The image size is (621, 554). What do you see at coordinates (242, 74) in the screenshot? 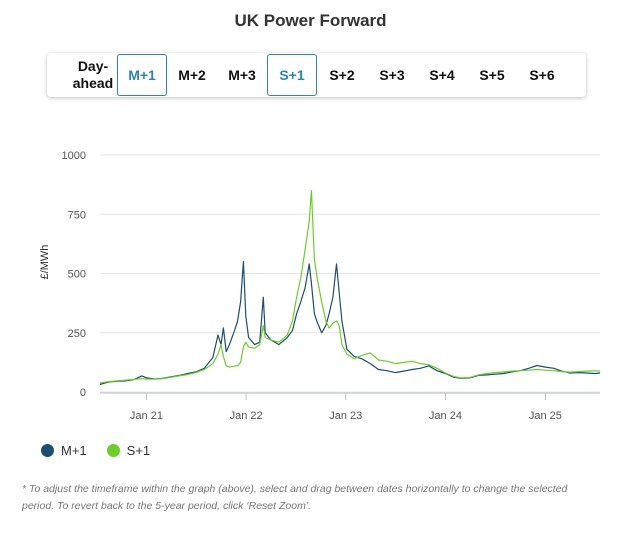
I see `tab-m3: M+3` at bounding box center [242, 74].